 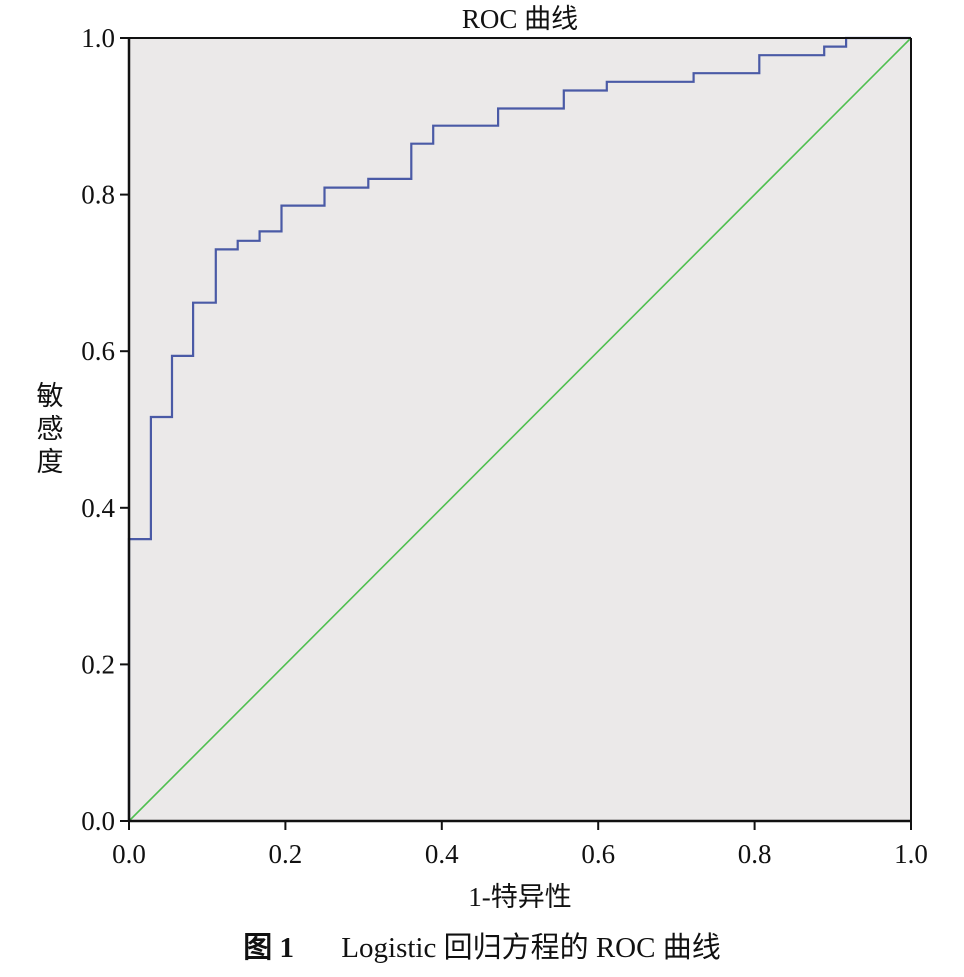 What do you see at coordinates (755, 854) in the screenshot?
I see `x-tick-label: 0.8` at bounding box center [755, 854].